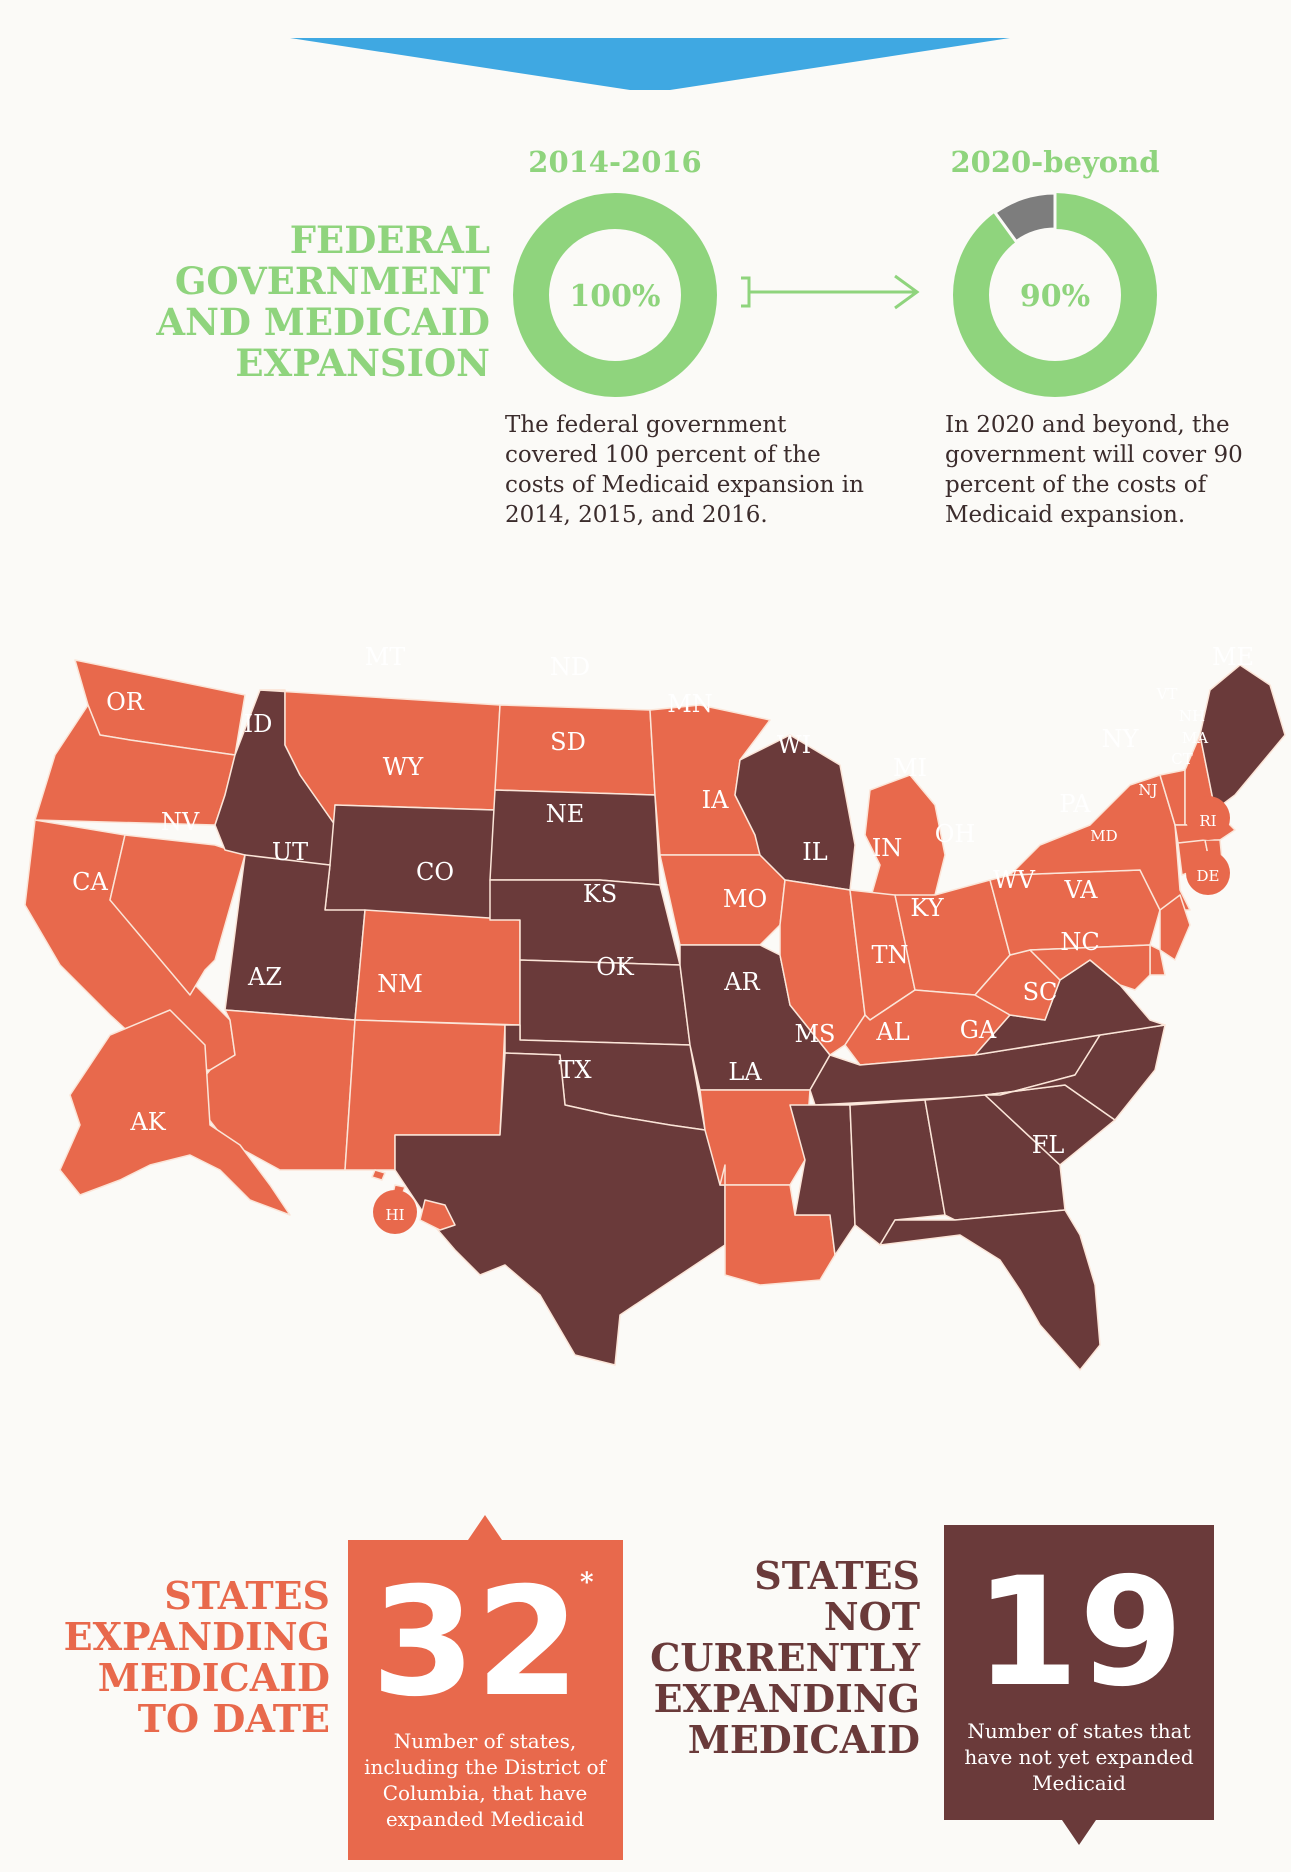 This screenshot has width=1291, height=1872. I want to click on headline-line: GOVERNMENT, so click(332, 281).